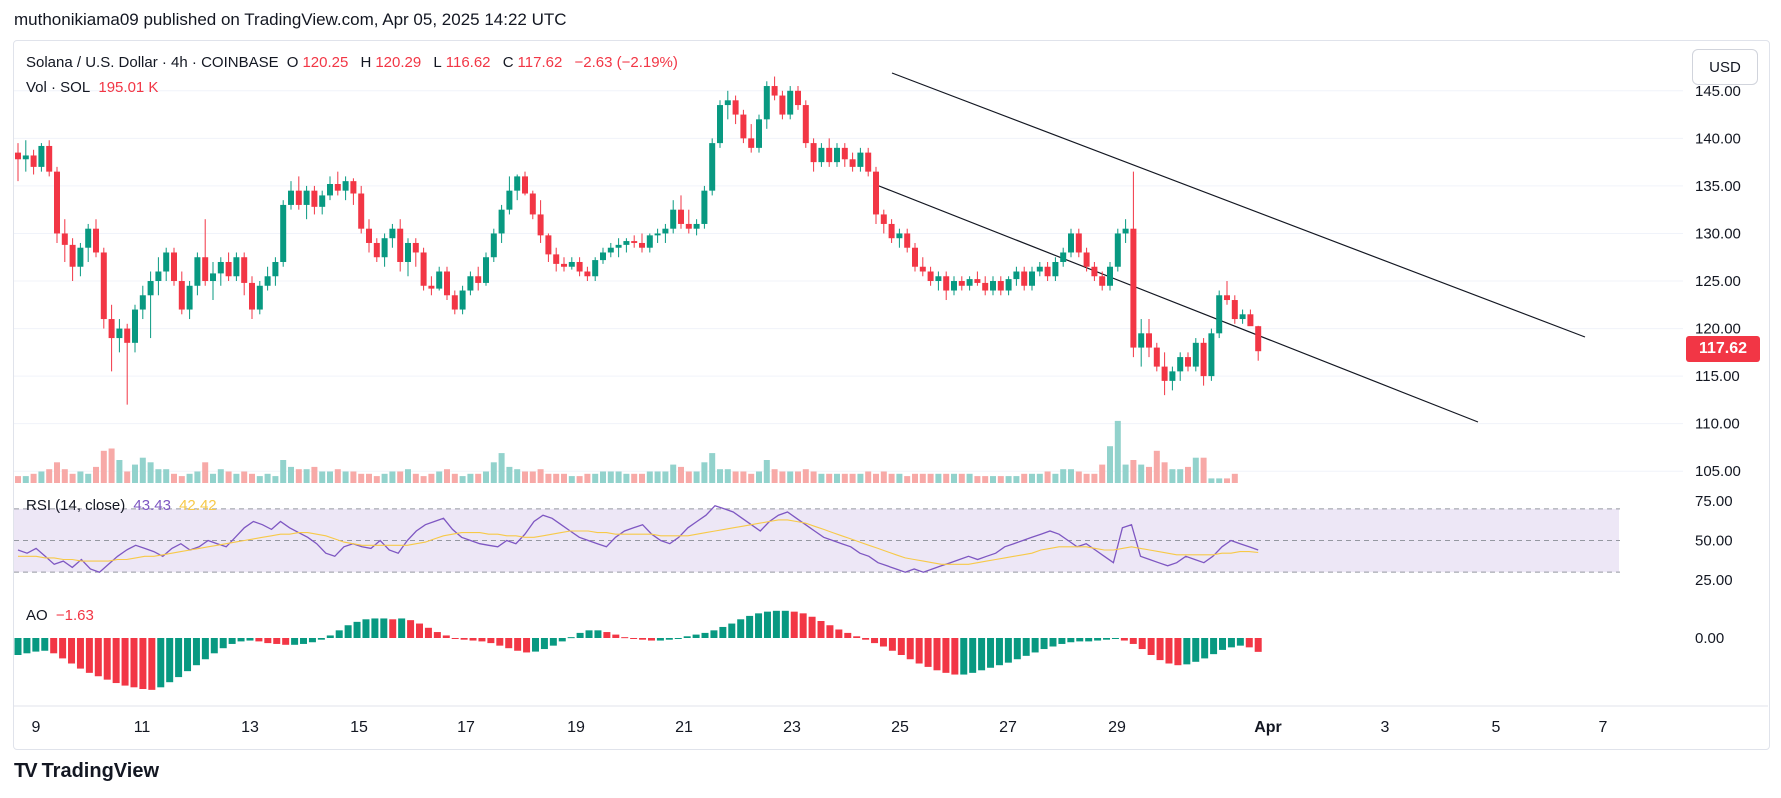 This screenshot has width=1781, height=798. I want to click on rsi-label: RSI (14, close), so click(76, 505).